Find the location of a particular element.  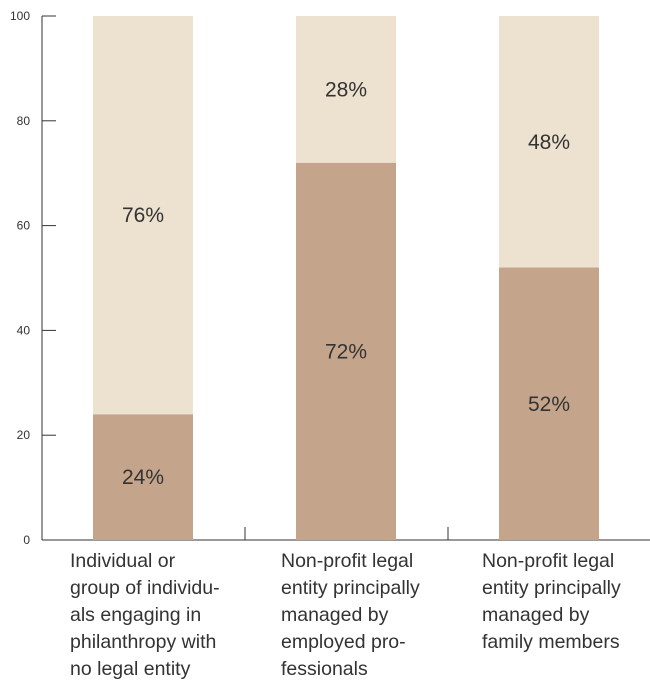

bar-series0-cat0 is located at coordinates (143, 477).